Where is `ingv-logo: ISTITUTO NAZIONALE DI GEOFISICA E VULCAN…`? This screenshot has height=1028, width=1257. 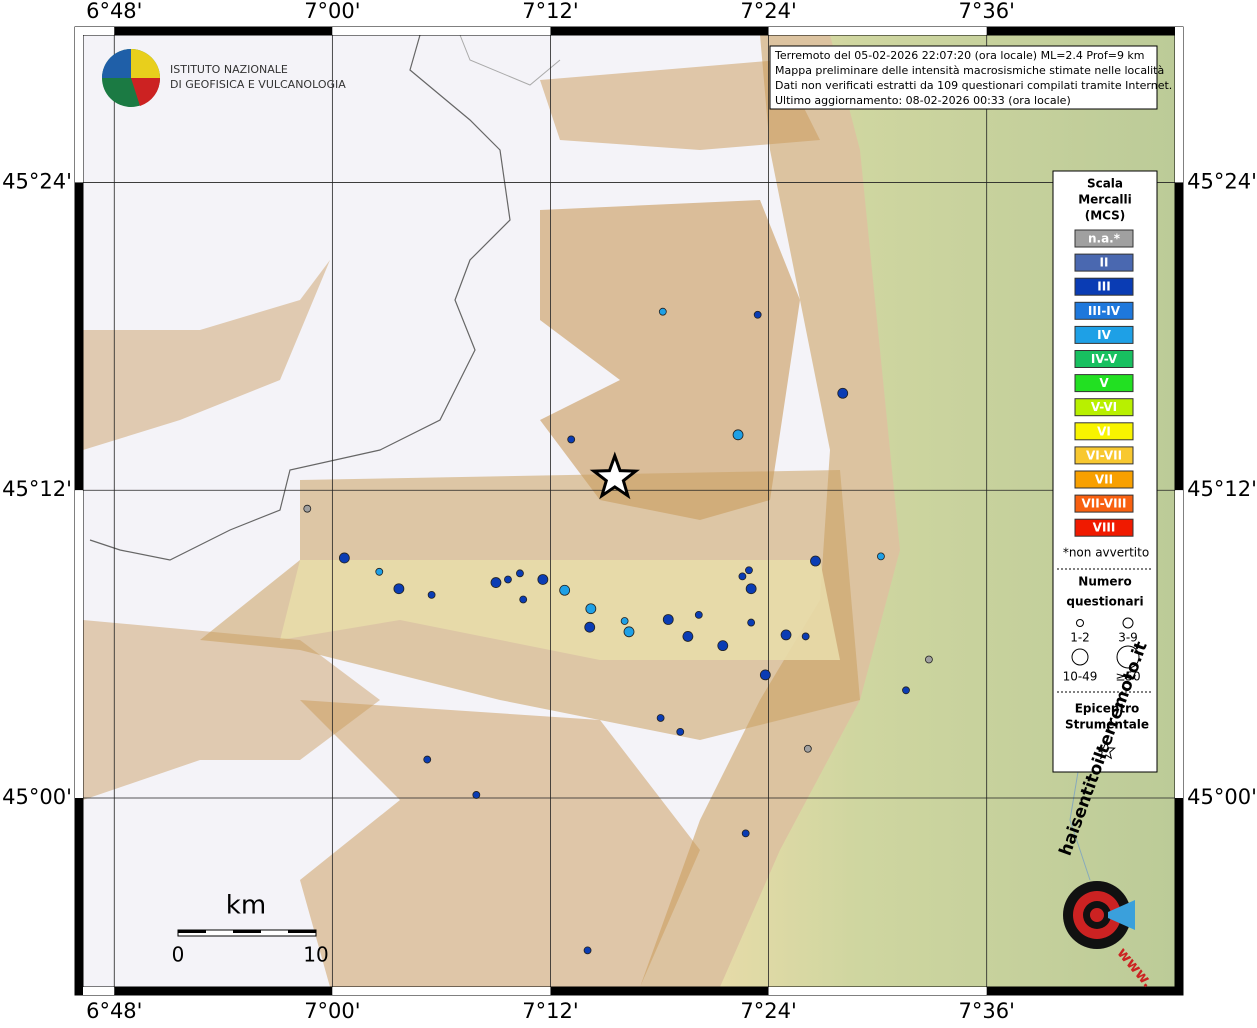
ingv-logo: ISTITUTO NAZIONALE DI GEOFISICA E VULCAN… is located at coordinates (224, 78).